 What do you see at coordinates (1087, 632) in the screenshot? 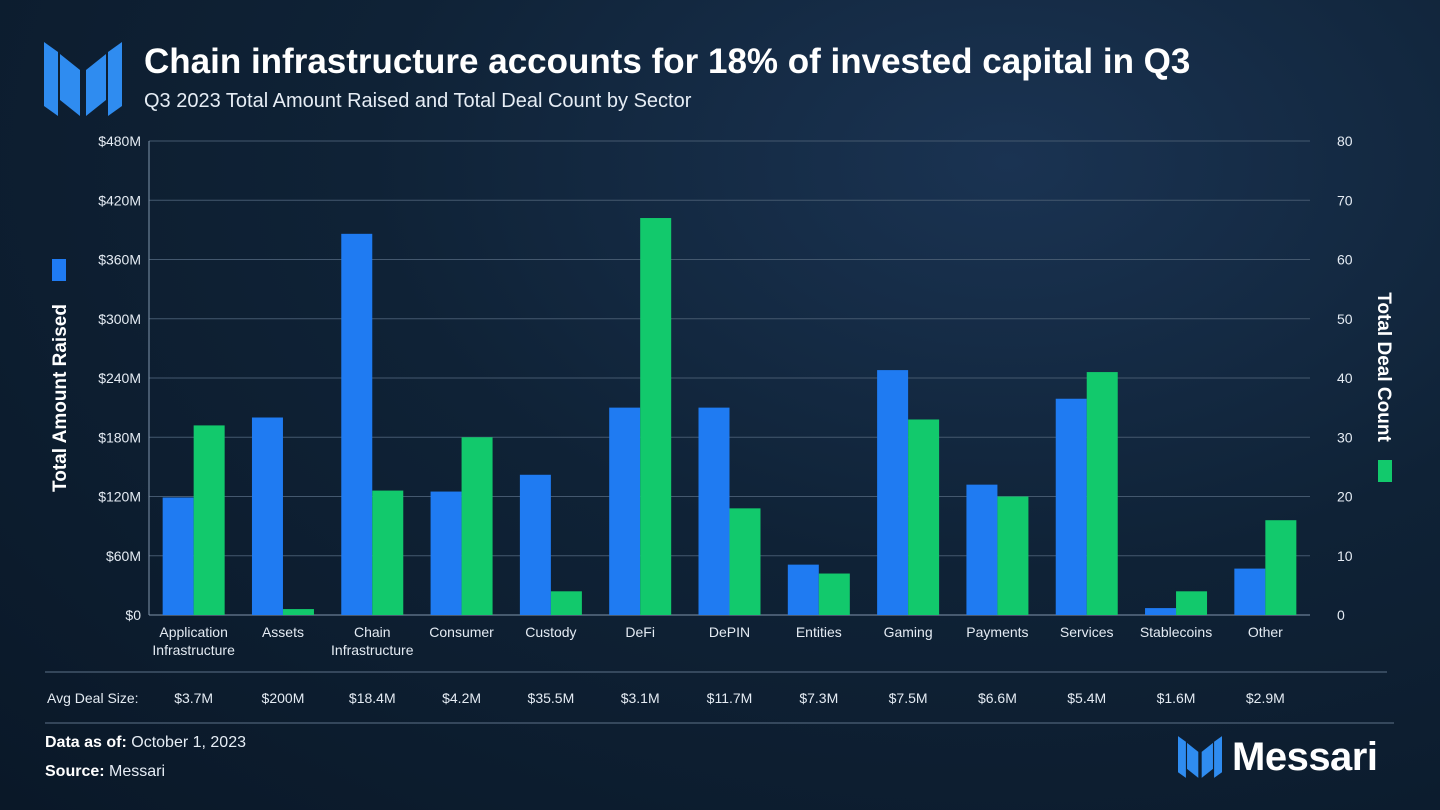
I see `x-tick-label: Services` at bounding box center [1087, 632].